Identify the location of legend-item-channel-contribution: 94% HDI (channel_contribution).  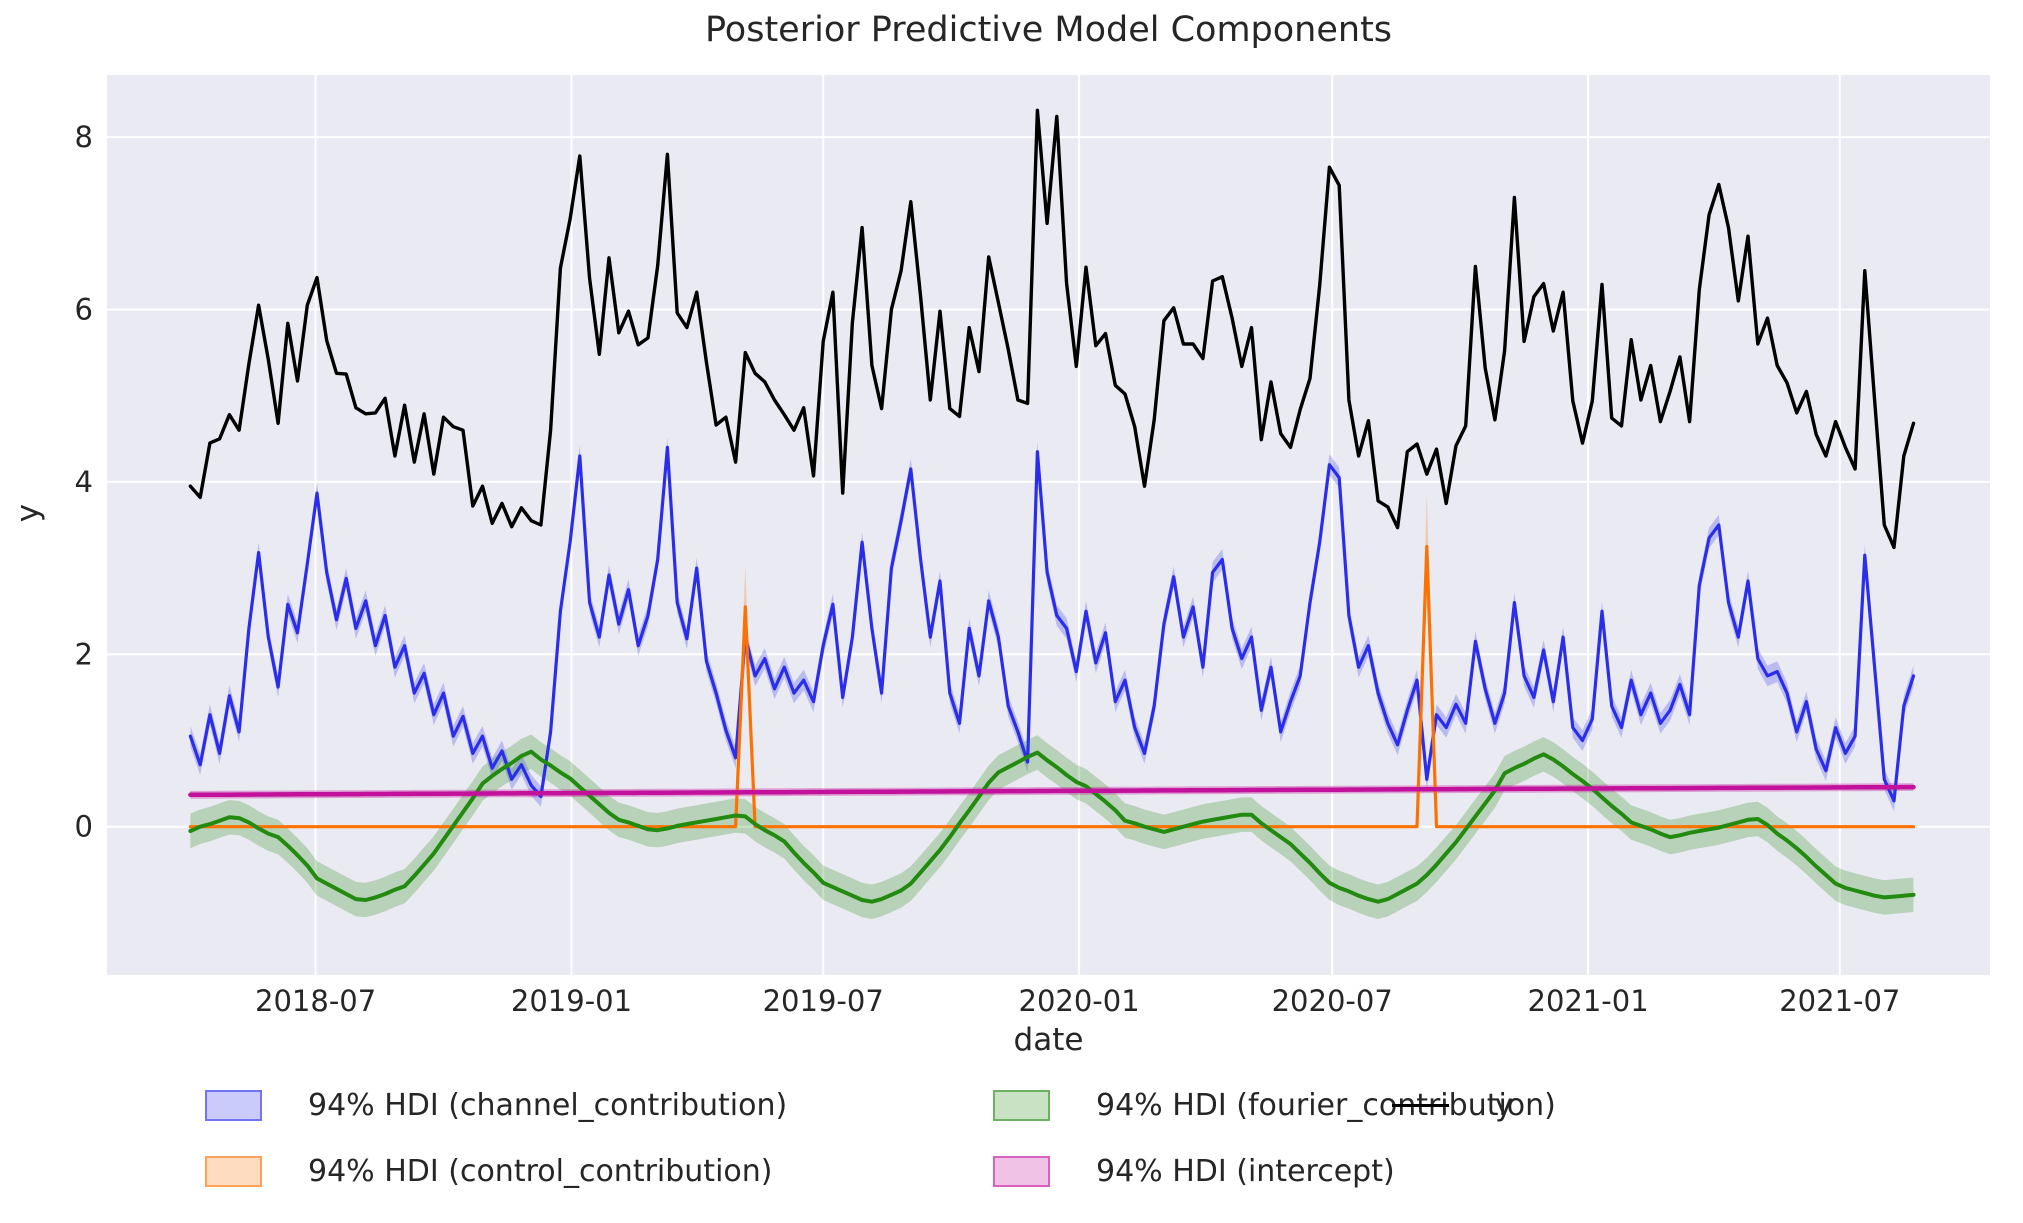
(496, 1105).